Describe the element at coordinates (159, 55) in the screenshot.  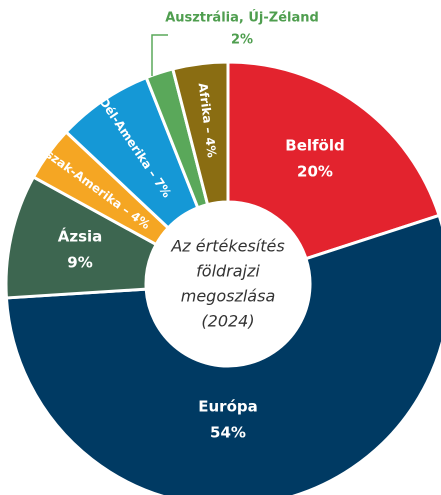
I see `leader-line` at that location.